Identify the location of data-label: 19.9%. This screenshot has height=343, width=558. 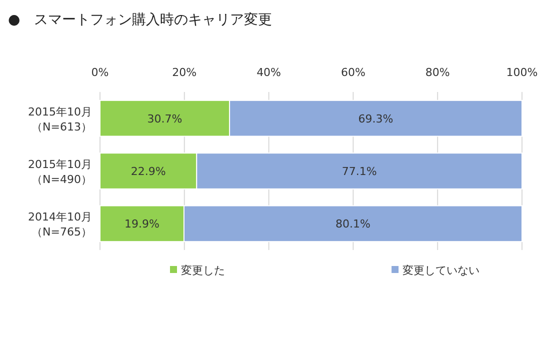
(142, 224).